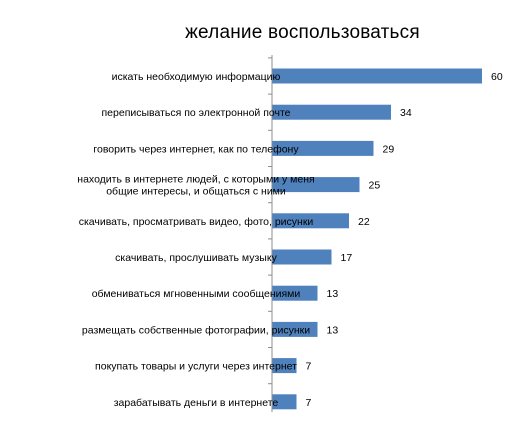 Image resolution: width=530 pixels, height=434 pixels. What do you see at coordinates (196, 77) in the screenshot?
I see `category-label: искать необходимую информацию` at bounding box center [196, 77].